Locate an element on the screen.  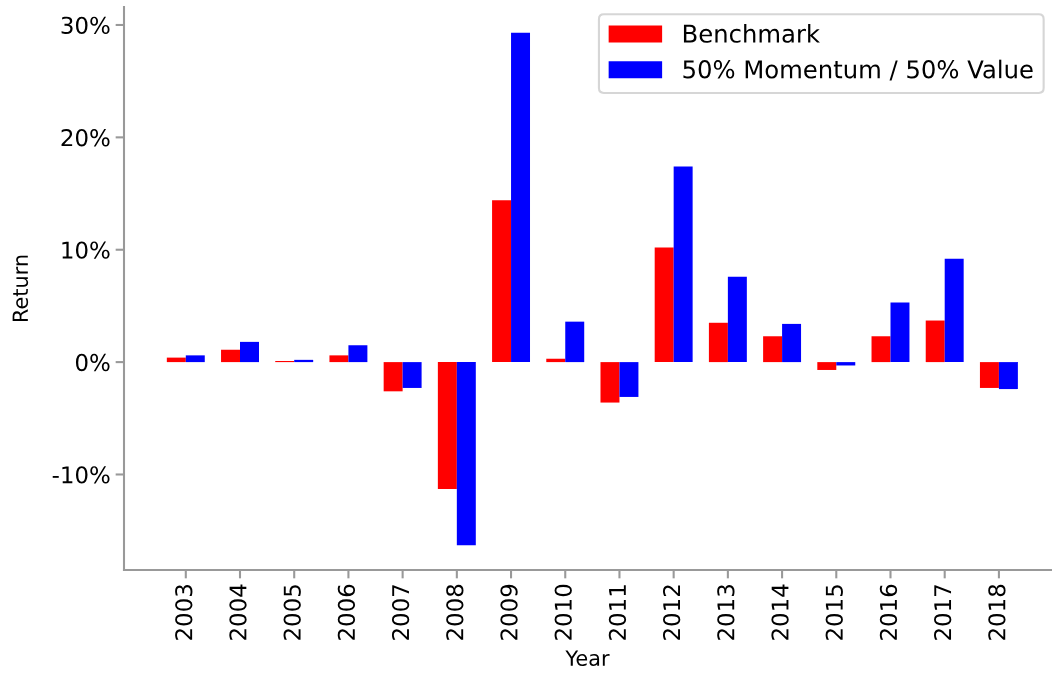
x-tick-label: 2005 is located at coordinates (292, 612).